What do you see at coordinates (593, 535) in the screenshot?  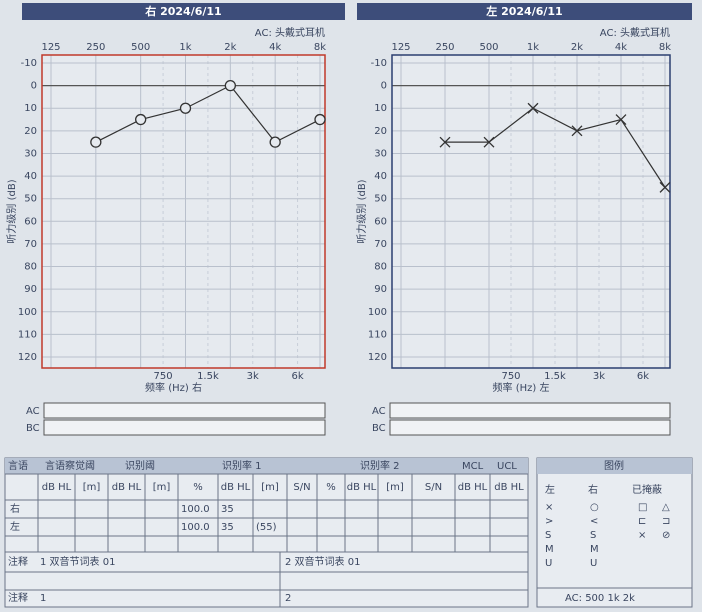 I see `legend-symbol: S` at bounding box center [593, 535].